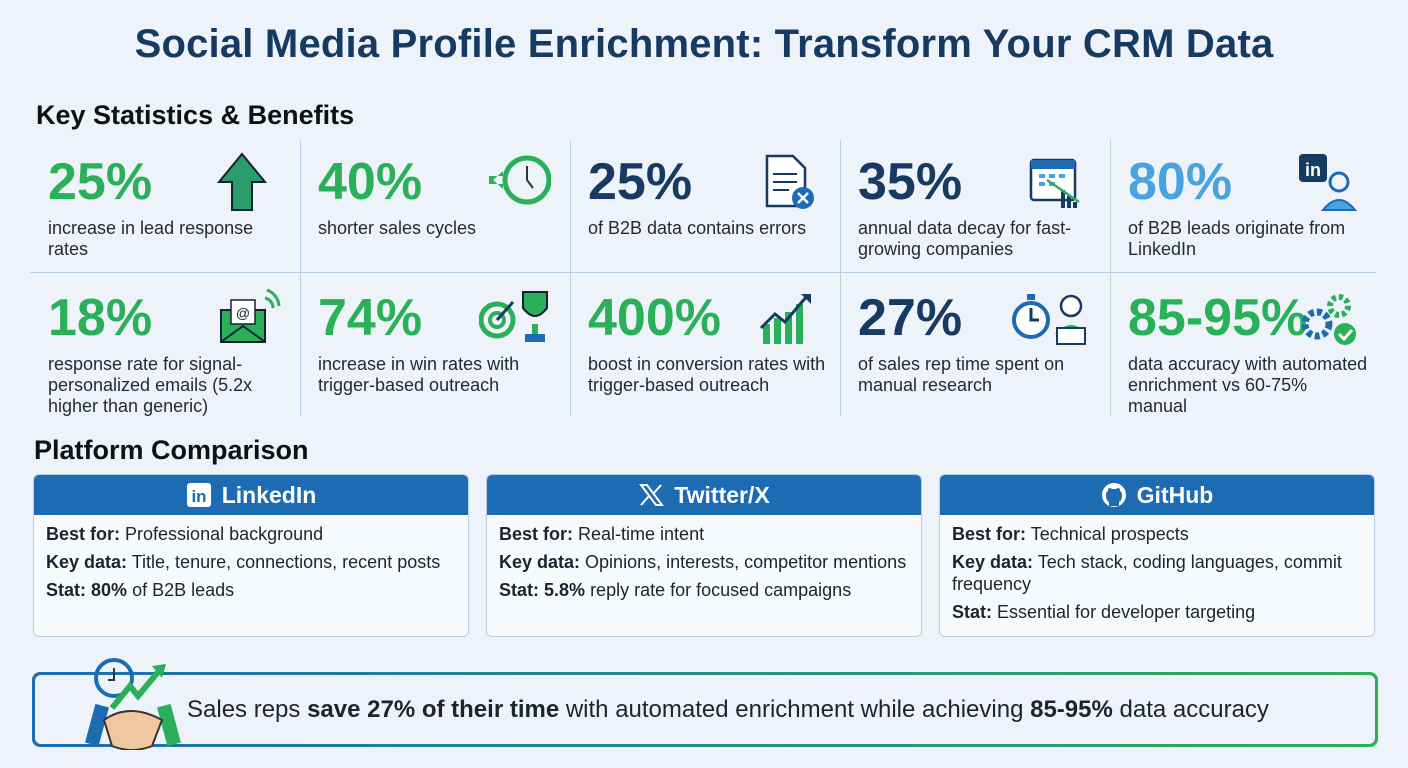  I want to click on best-for: Best for: Real-time intent, so click(704, 534).